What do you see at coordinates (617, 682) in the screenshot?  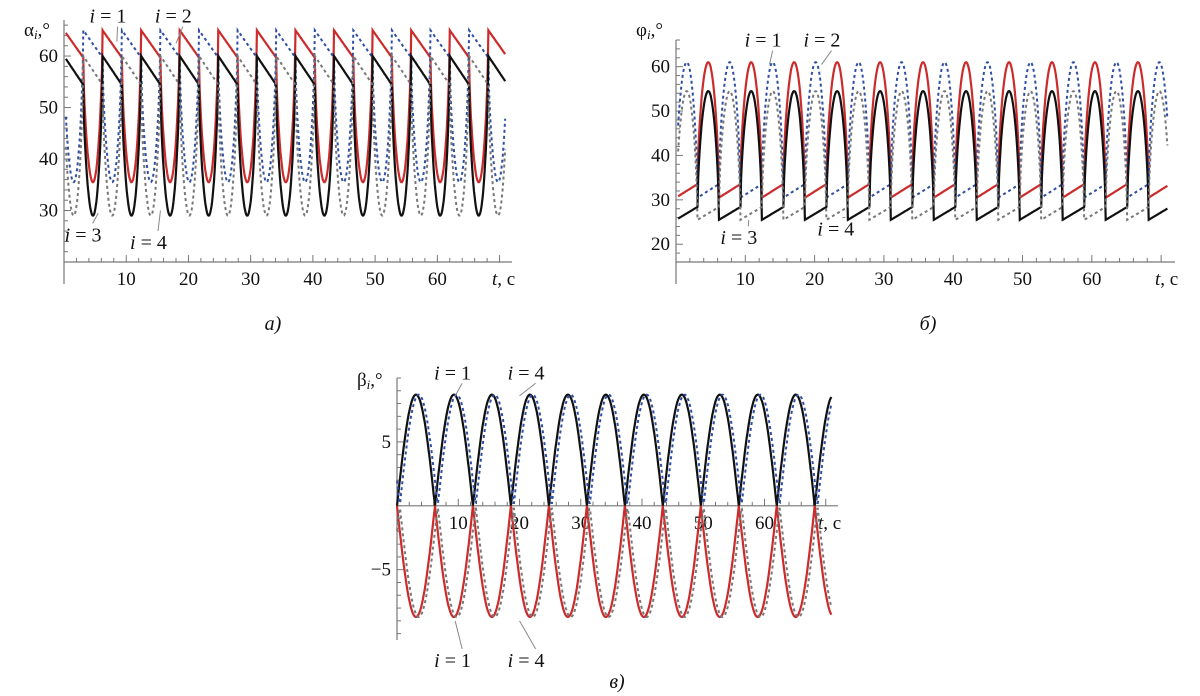 I see `panel-caption: в)` at bounding box center [617, 682].